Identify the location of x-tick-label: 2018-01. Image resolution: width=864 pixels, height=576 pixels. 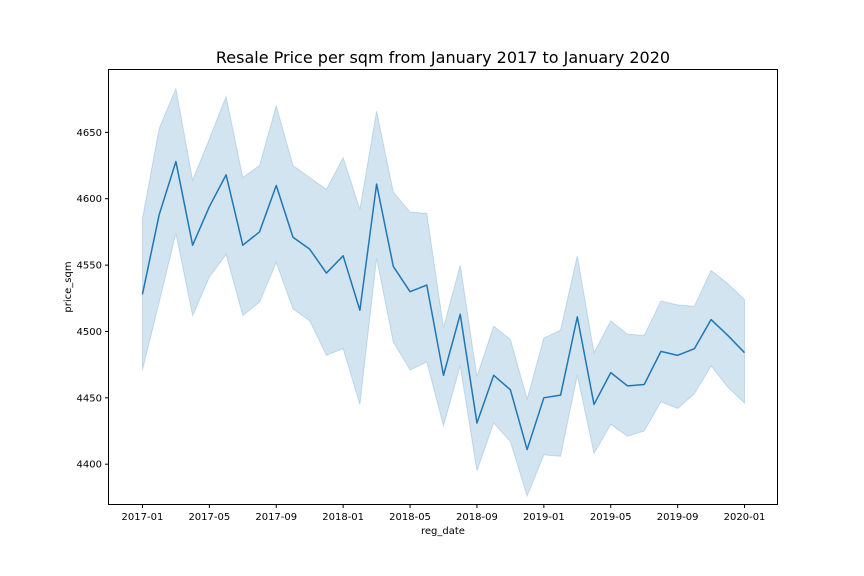
(343, 517).